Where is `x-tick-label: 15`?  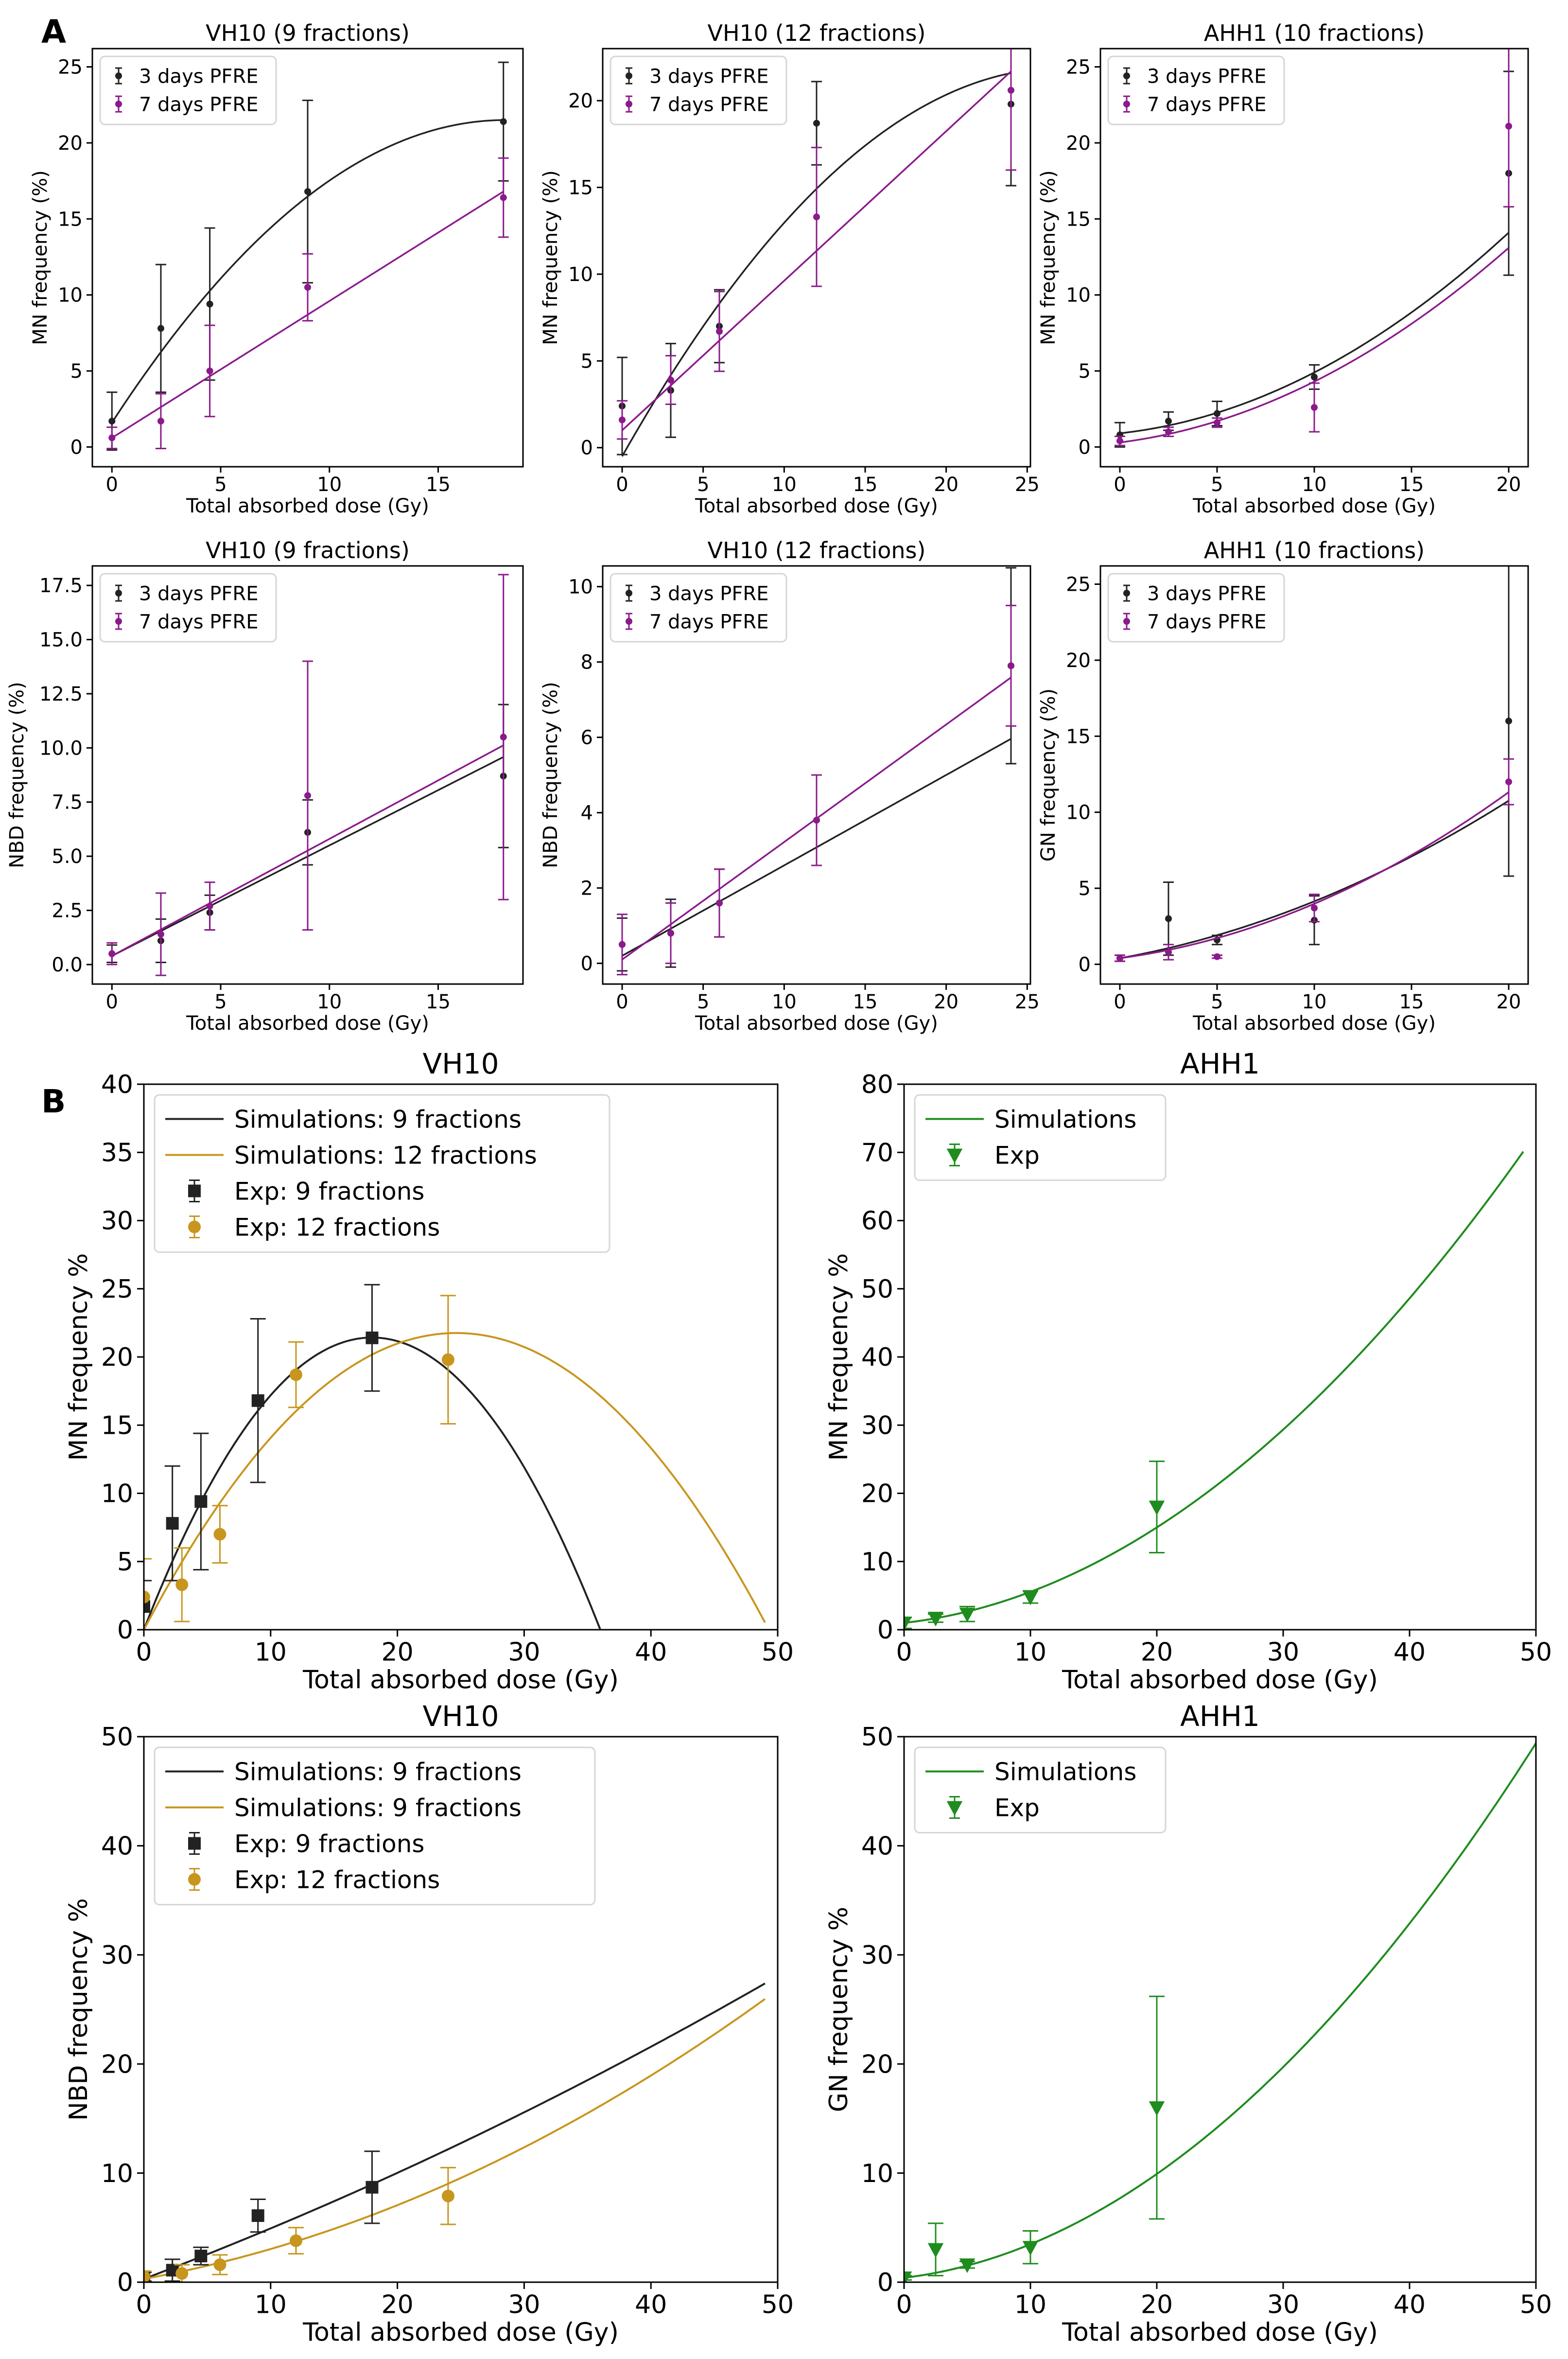
x-tick-label: 15 is located at coordinates (1411, 485).